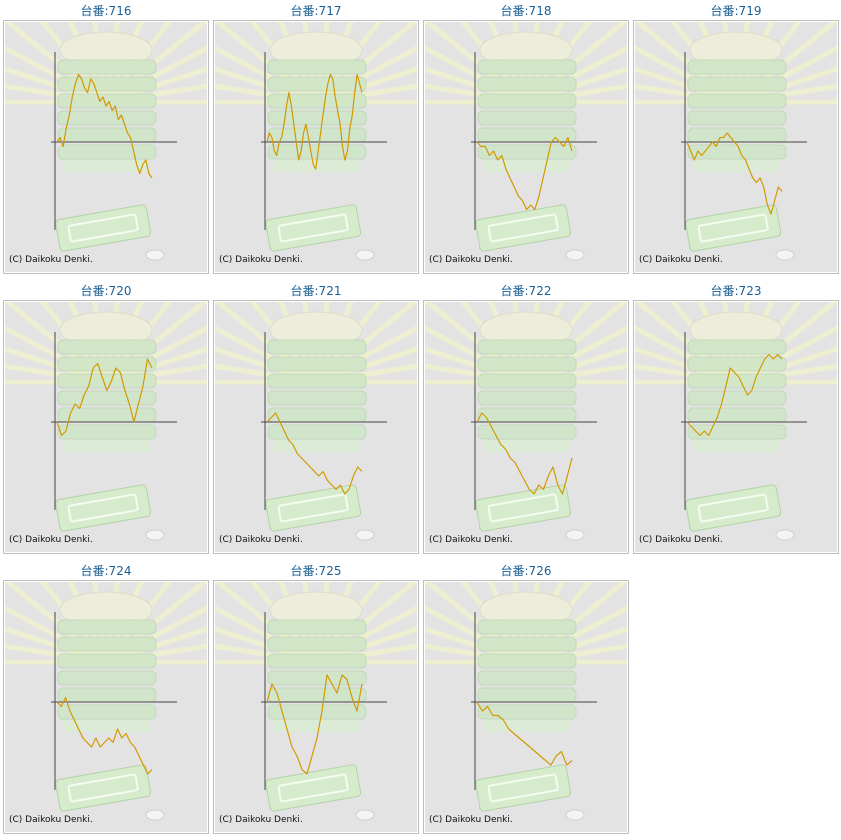 The width and height of the screenshot is (841, 840). I want to click on machine-number-link: 台番:717, so click(316, 11).